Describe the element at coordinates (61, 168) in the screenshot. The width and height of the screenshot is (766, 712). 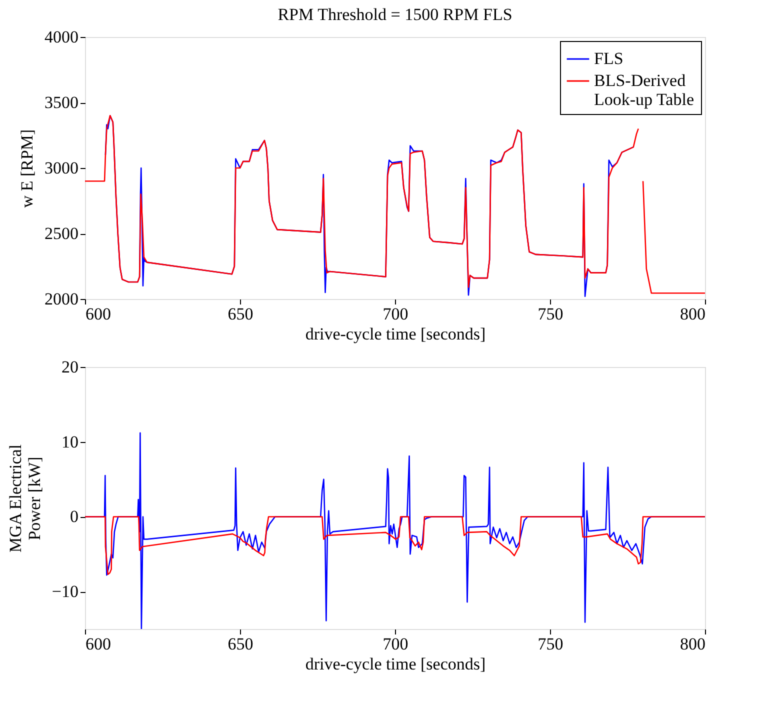
I see `y-tick-label: 3000` at that location.